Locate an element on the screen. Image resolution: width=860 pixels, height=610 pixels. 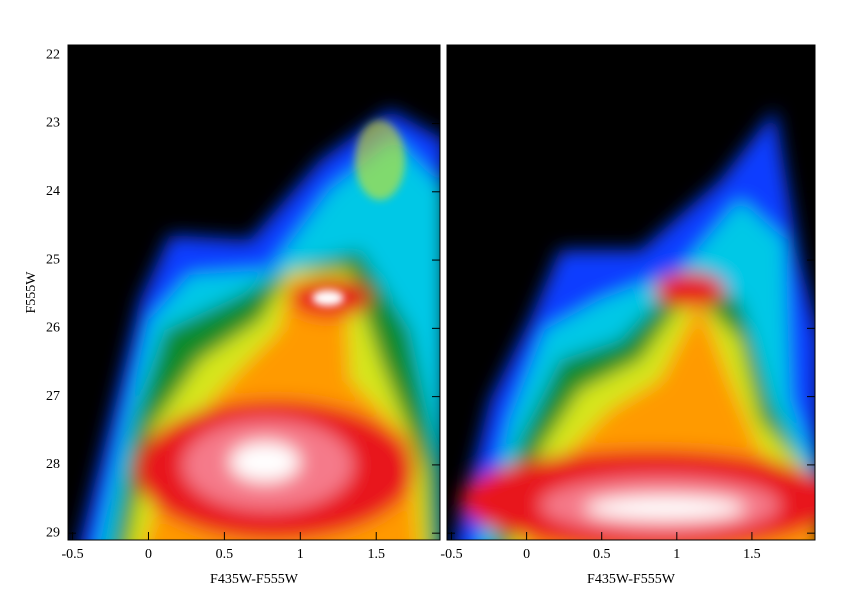
y-tick-label: 23 is located at coordinates (53, 123).